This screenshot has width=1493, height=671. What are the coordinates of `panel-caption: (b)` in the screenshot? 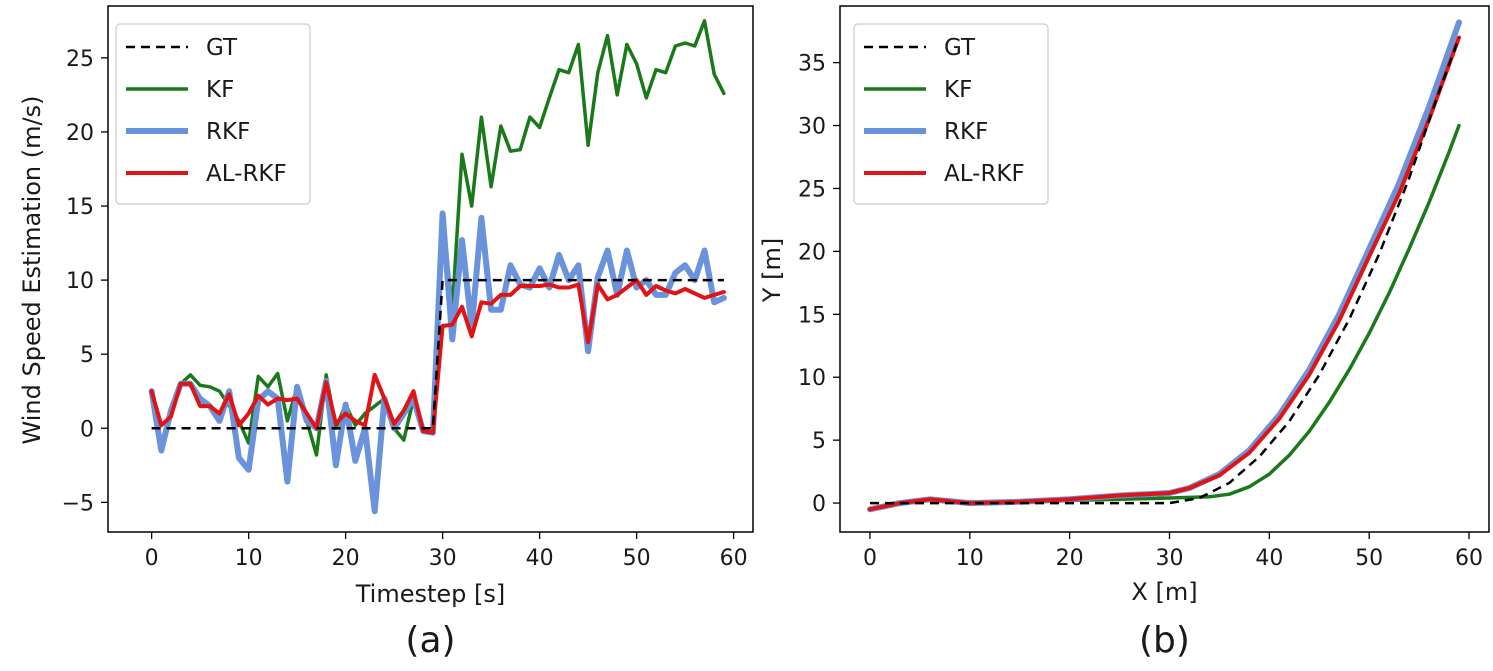 It's located at (1164, 640).